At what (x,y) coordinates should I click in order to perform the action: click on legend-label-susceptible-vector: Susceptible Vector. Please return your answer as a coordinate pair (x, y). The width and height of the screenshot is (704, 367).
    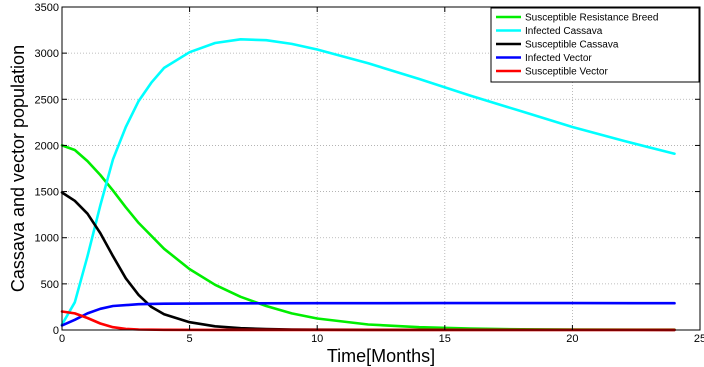
    Looking at the image, I should click on (566, 72).